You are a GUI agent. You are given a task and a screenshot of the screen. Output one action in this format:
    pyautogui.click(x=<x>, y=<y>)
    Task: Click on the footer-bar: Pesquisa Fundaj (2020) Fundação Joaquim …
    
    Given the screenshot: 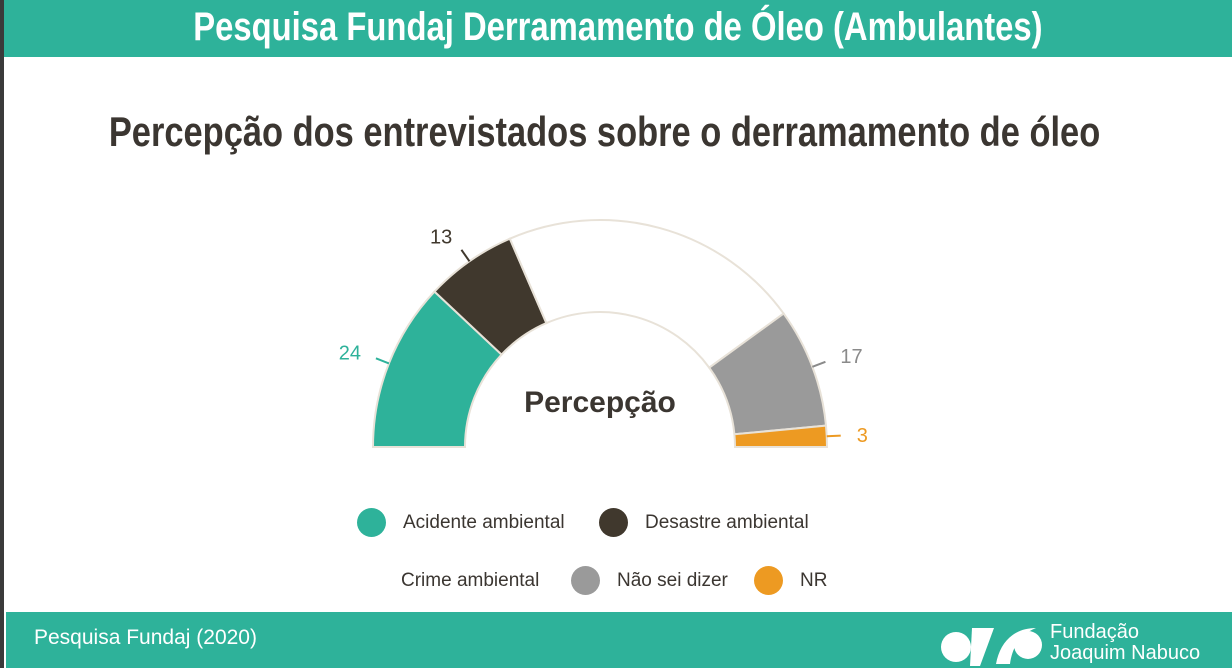 What is the action you would take?
    pyautogui.click(x=619, y=640)
    